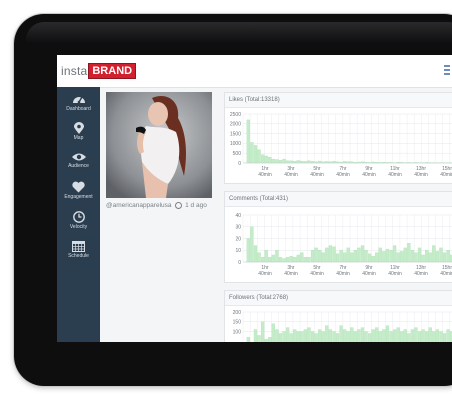  What do you see at coordinates (237, 154) in the screenshot?
I see `y-tick-label: 500` at bounding box center [237, 154].